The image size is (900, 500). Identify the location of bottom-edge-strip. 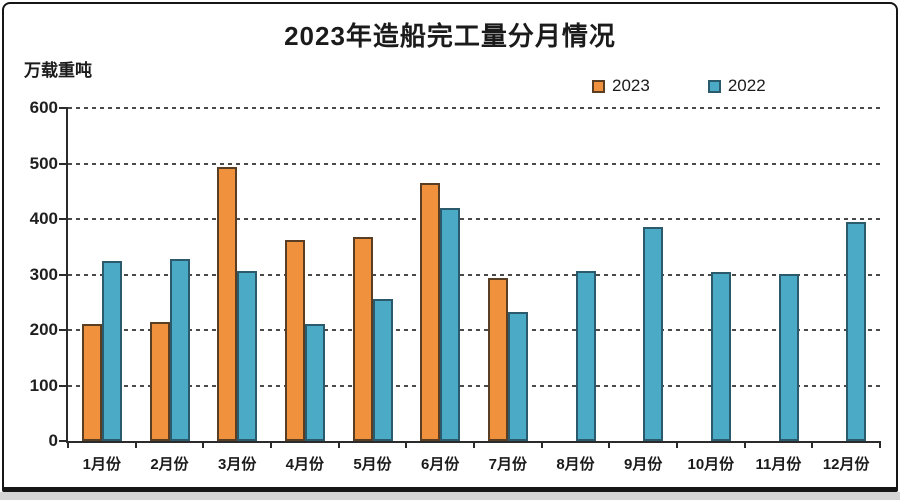
(450, 496).